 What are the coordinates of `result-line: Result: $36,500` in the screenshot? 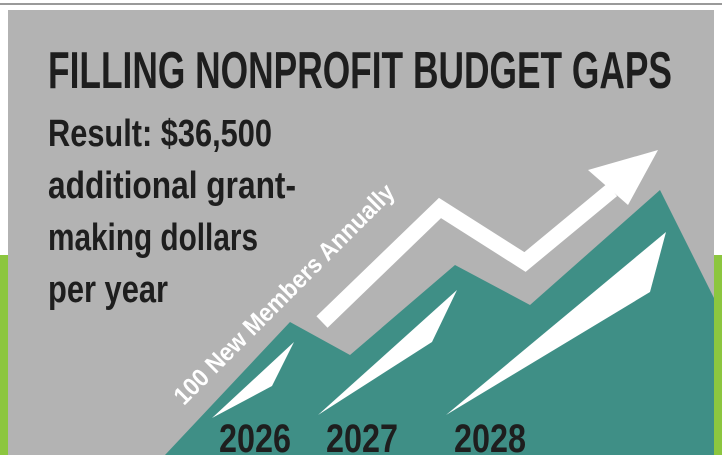 It's located at (160, 134).